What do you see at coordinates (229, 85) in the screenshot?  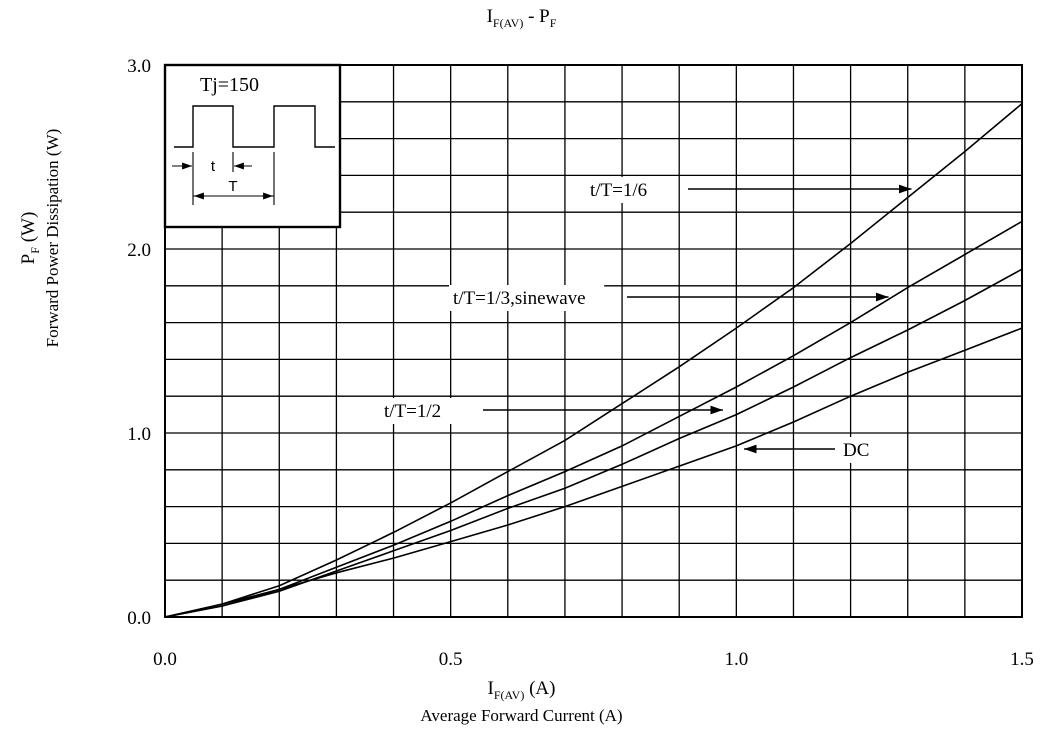 I see `inset-title: Tj=150` at bounding box center [229, 85].